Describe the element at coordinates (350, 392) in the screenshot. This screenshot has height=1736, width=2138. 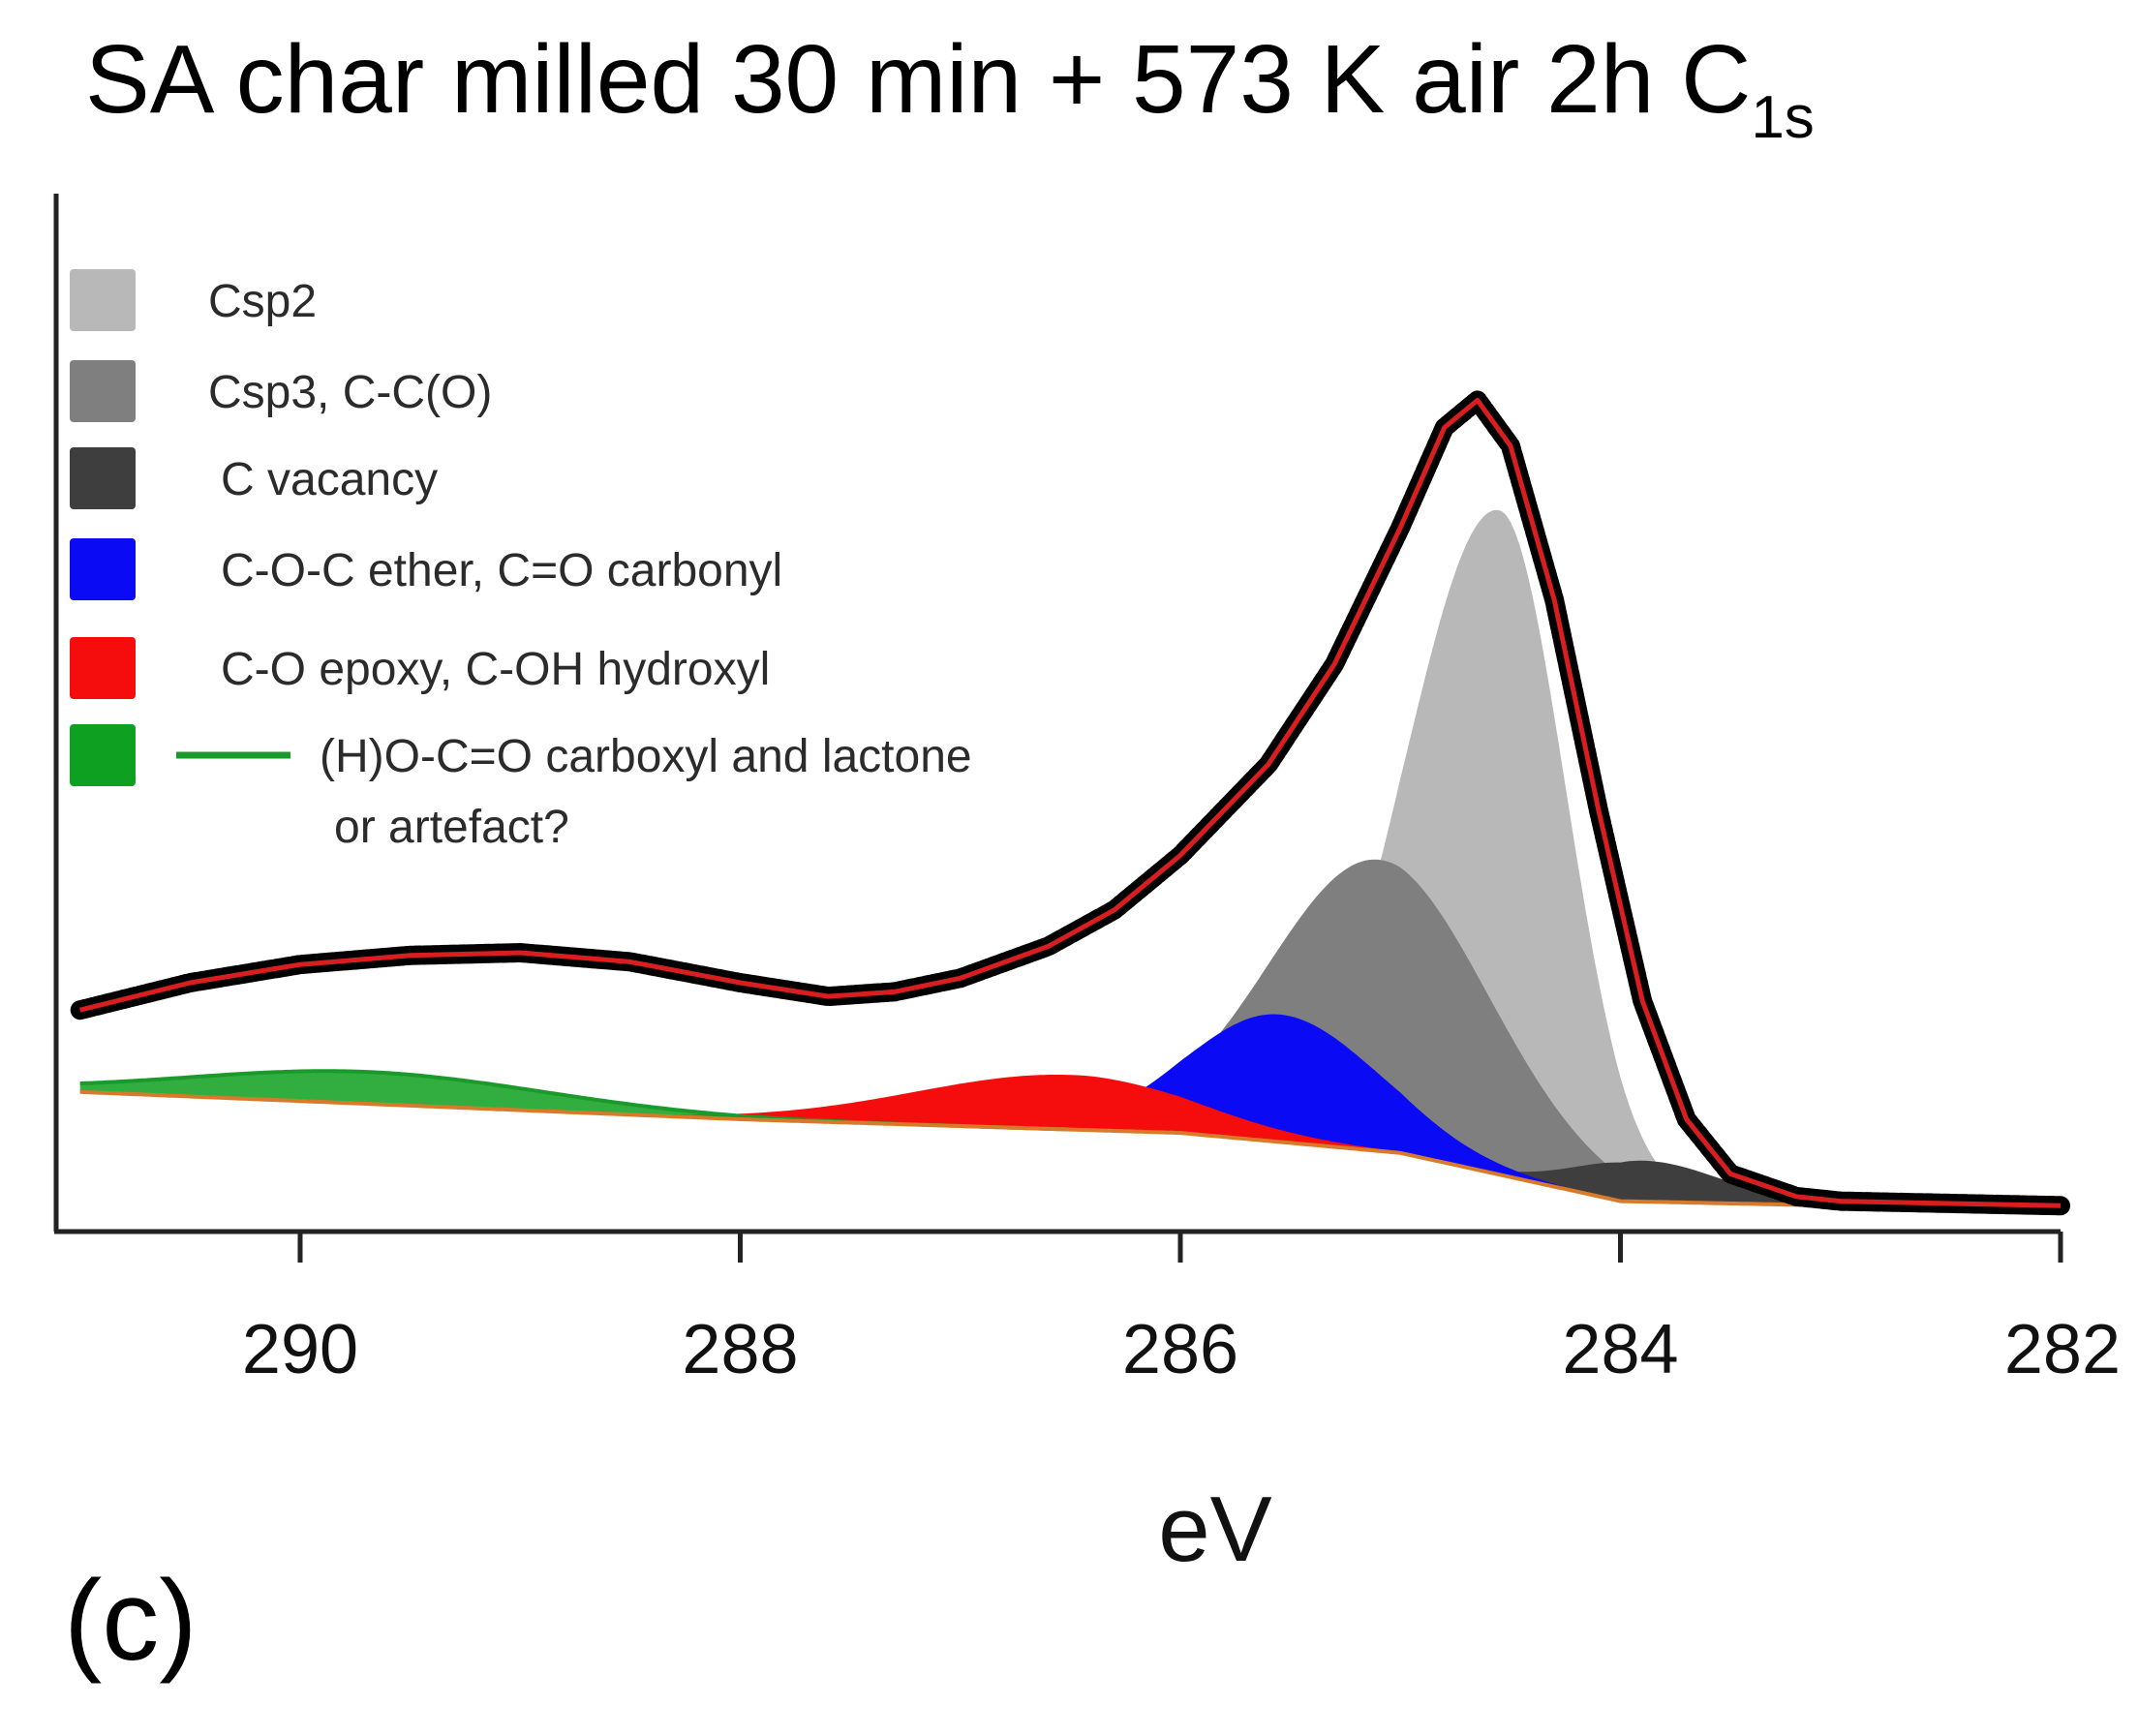
I see `legend-label-2: Csp3, C-C(O)` at that location.